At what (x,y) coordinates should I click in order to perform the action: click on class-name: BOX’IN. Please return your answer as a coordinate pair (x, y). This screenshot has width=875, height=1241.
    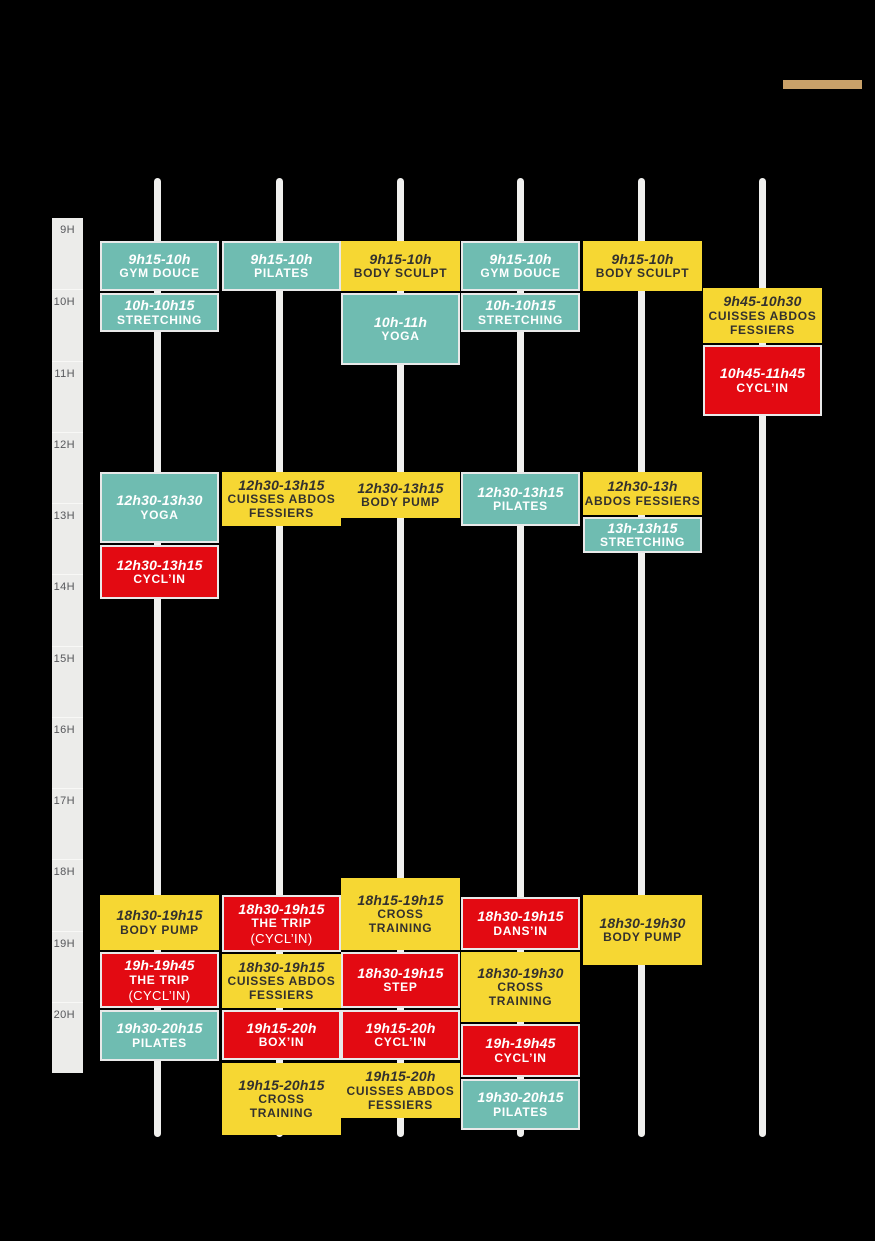
    Looking at the image, I should click on (281, 1042).